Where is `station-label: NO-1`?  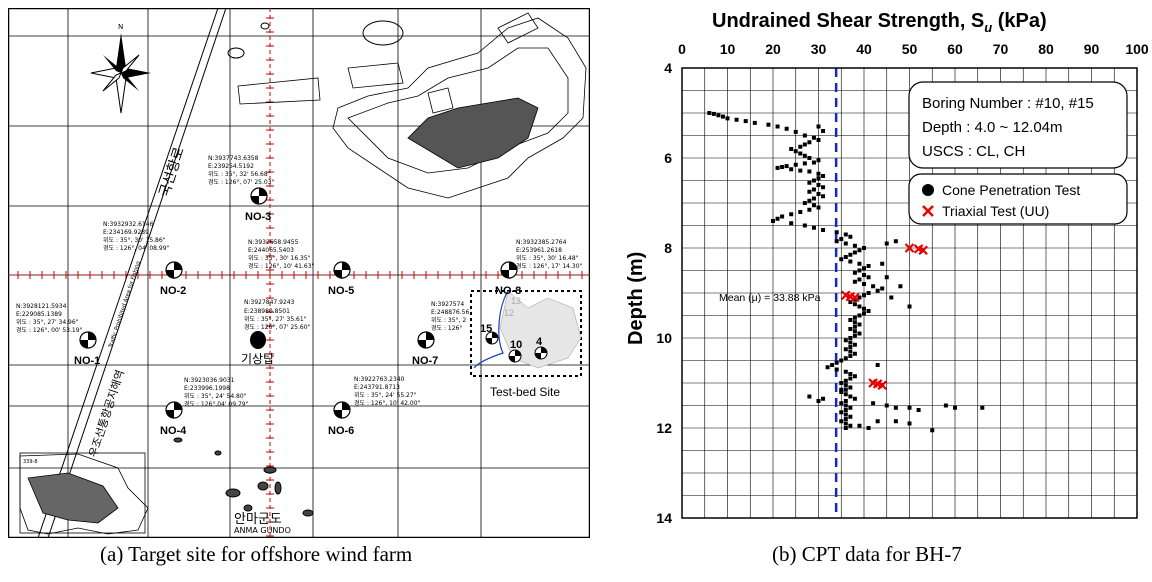 station-label: NO-1 is located at coordinates (87, 361).